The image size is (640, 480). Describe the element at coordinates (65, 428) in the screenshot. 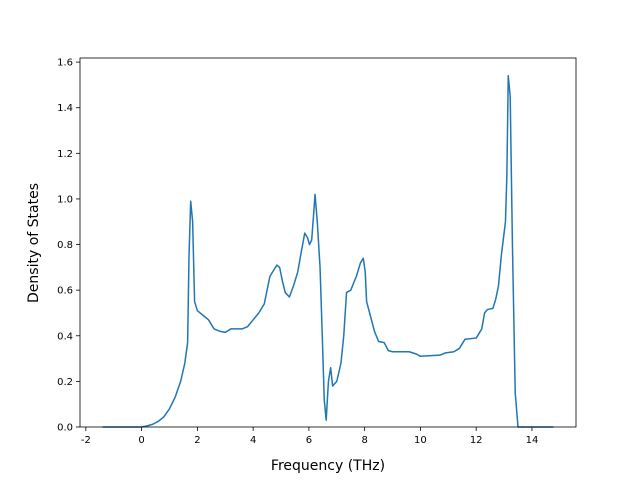

I see `y-tick-label: 0.0` at that location.